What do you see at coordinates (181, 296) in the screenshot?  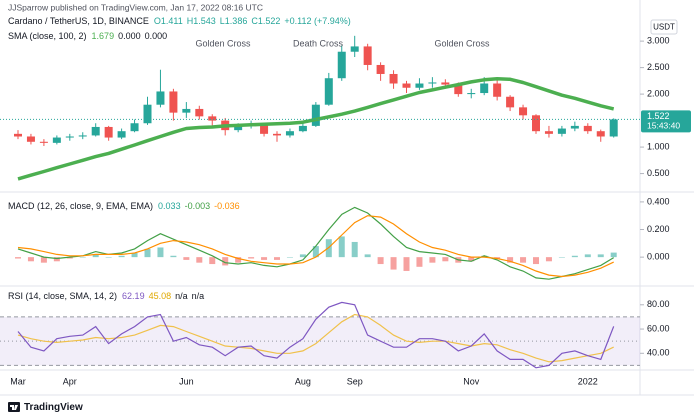 I see `rsi-value: n/a` at bounding box center [181, 296].